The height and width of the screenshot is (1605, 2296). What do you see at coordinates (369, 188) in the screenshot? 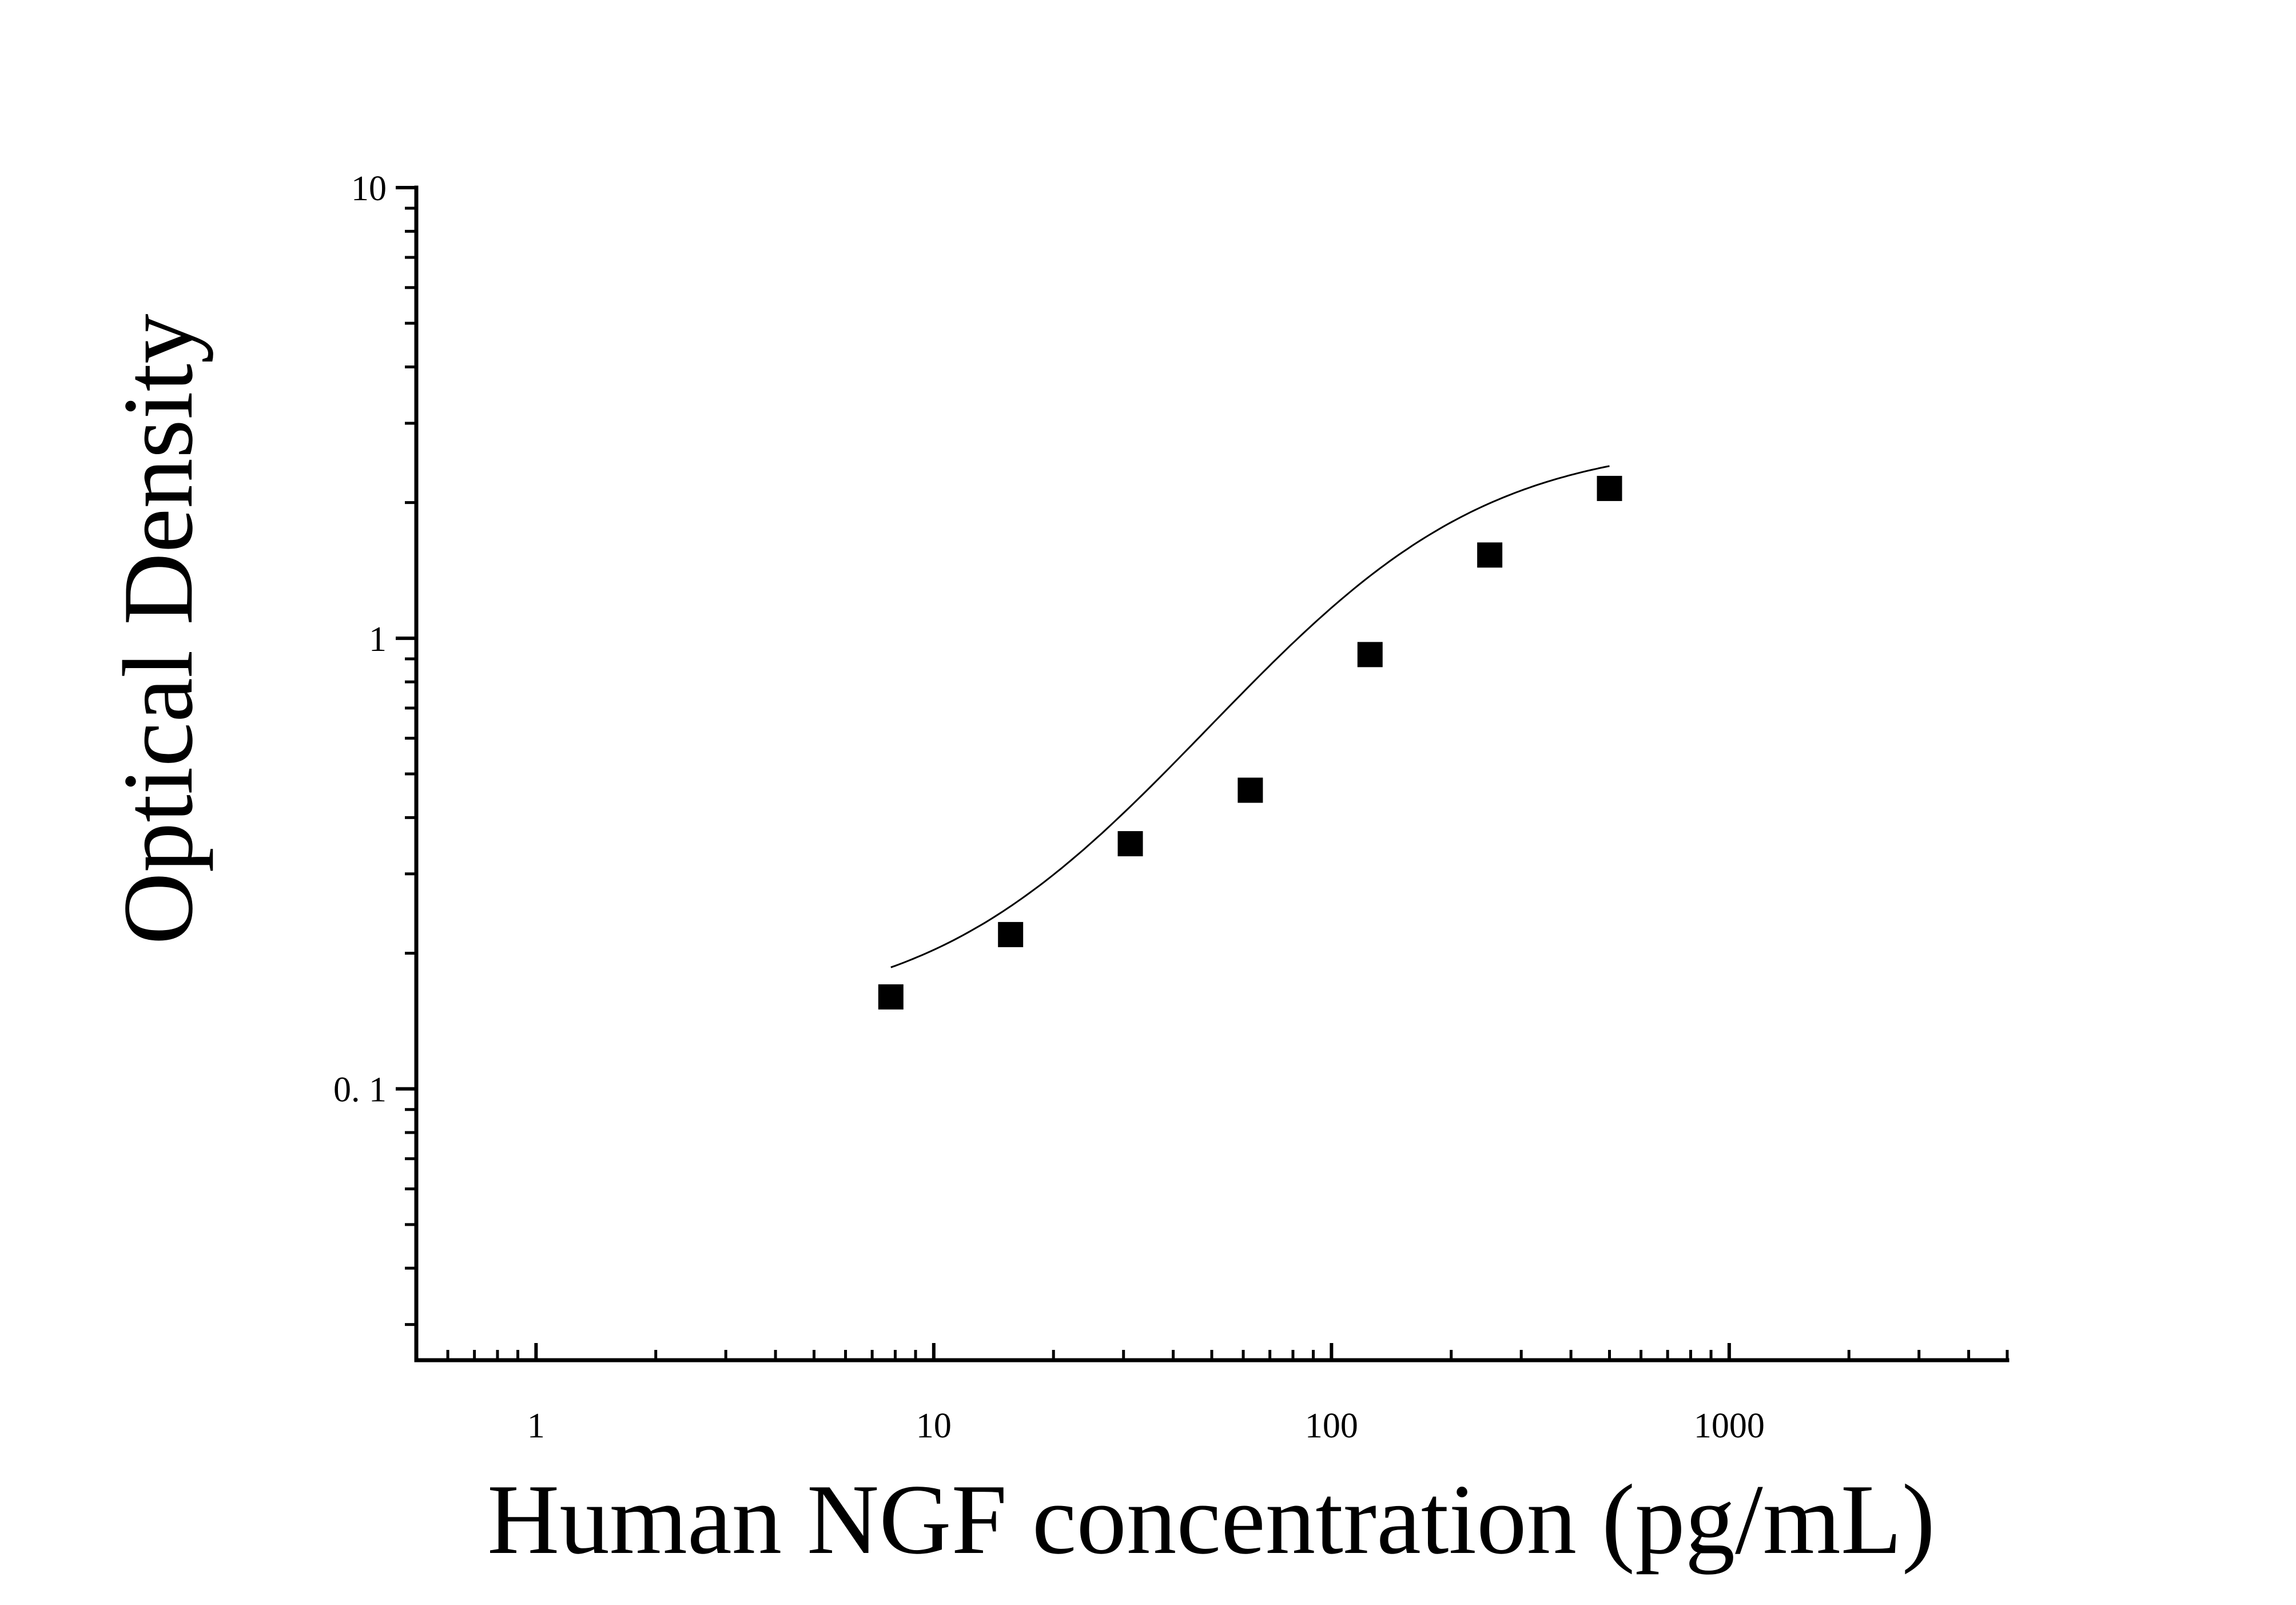
I see `y-tick-label: 10` at bounding box center [369, 188].